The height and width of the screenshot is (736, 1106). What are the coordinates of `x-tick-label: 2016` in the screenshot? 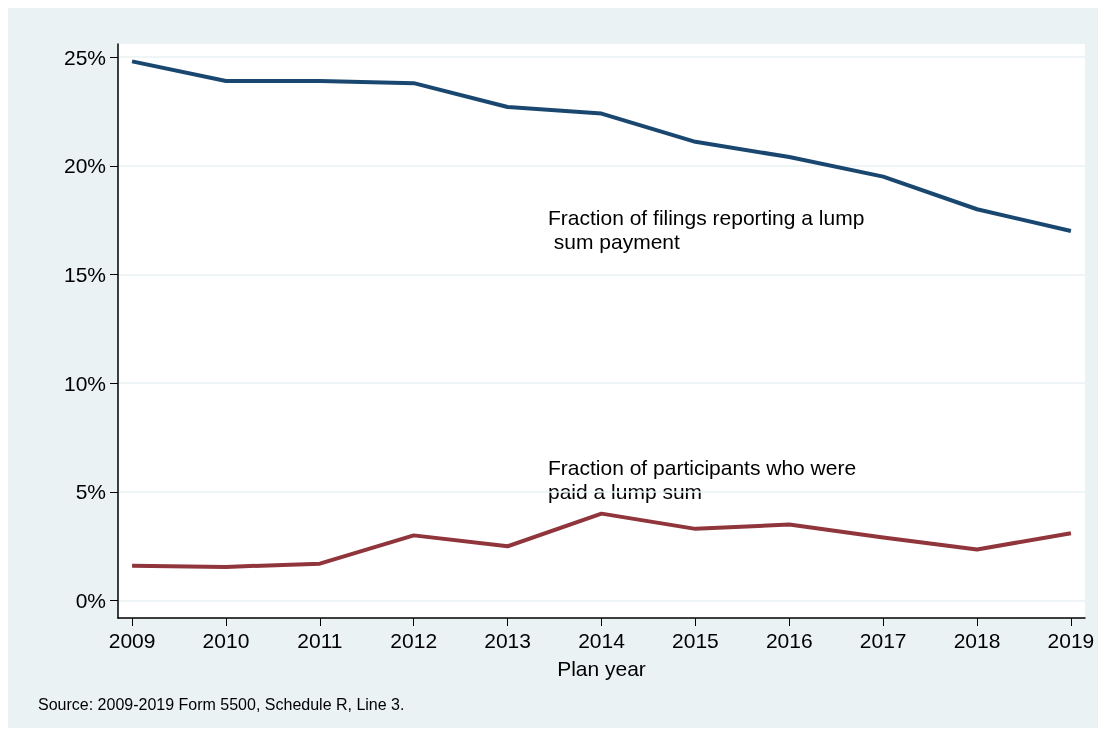 It's located at (789, 640).